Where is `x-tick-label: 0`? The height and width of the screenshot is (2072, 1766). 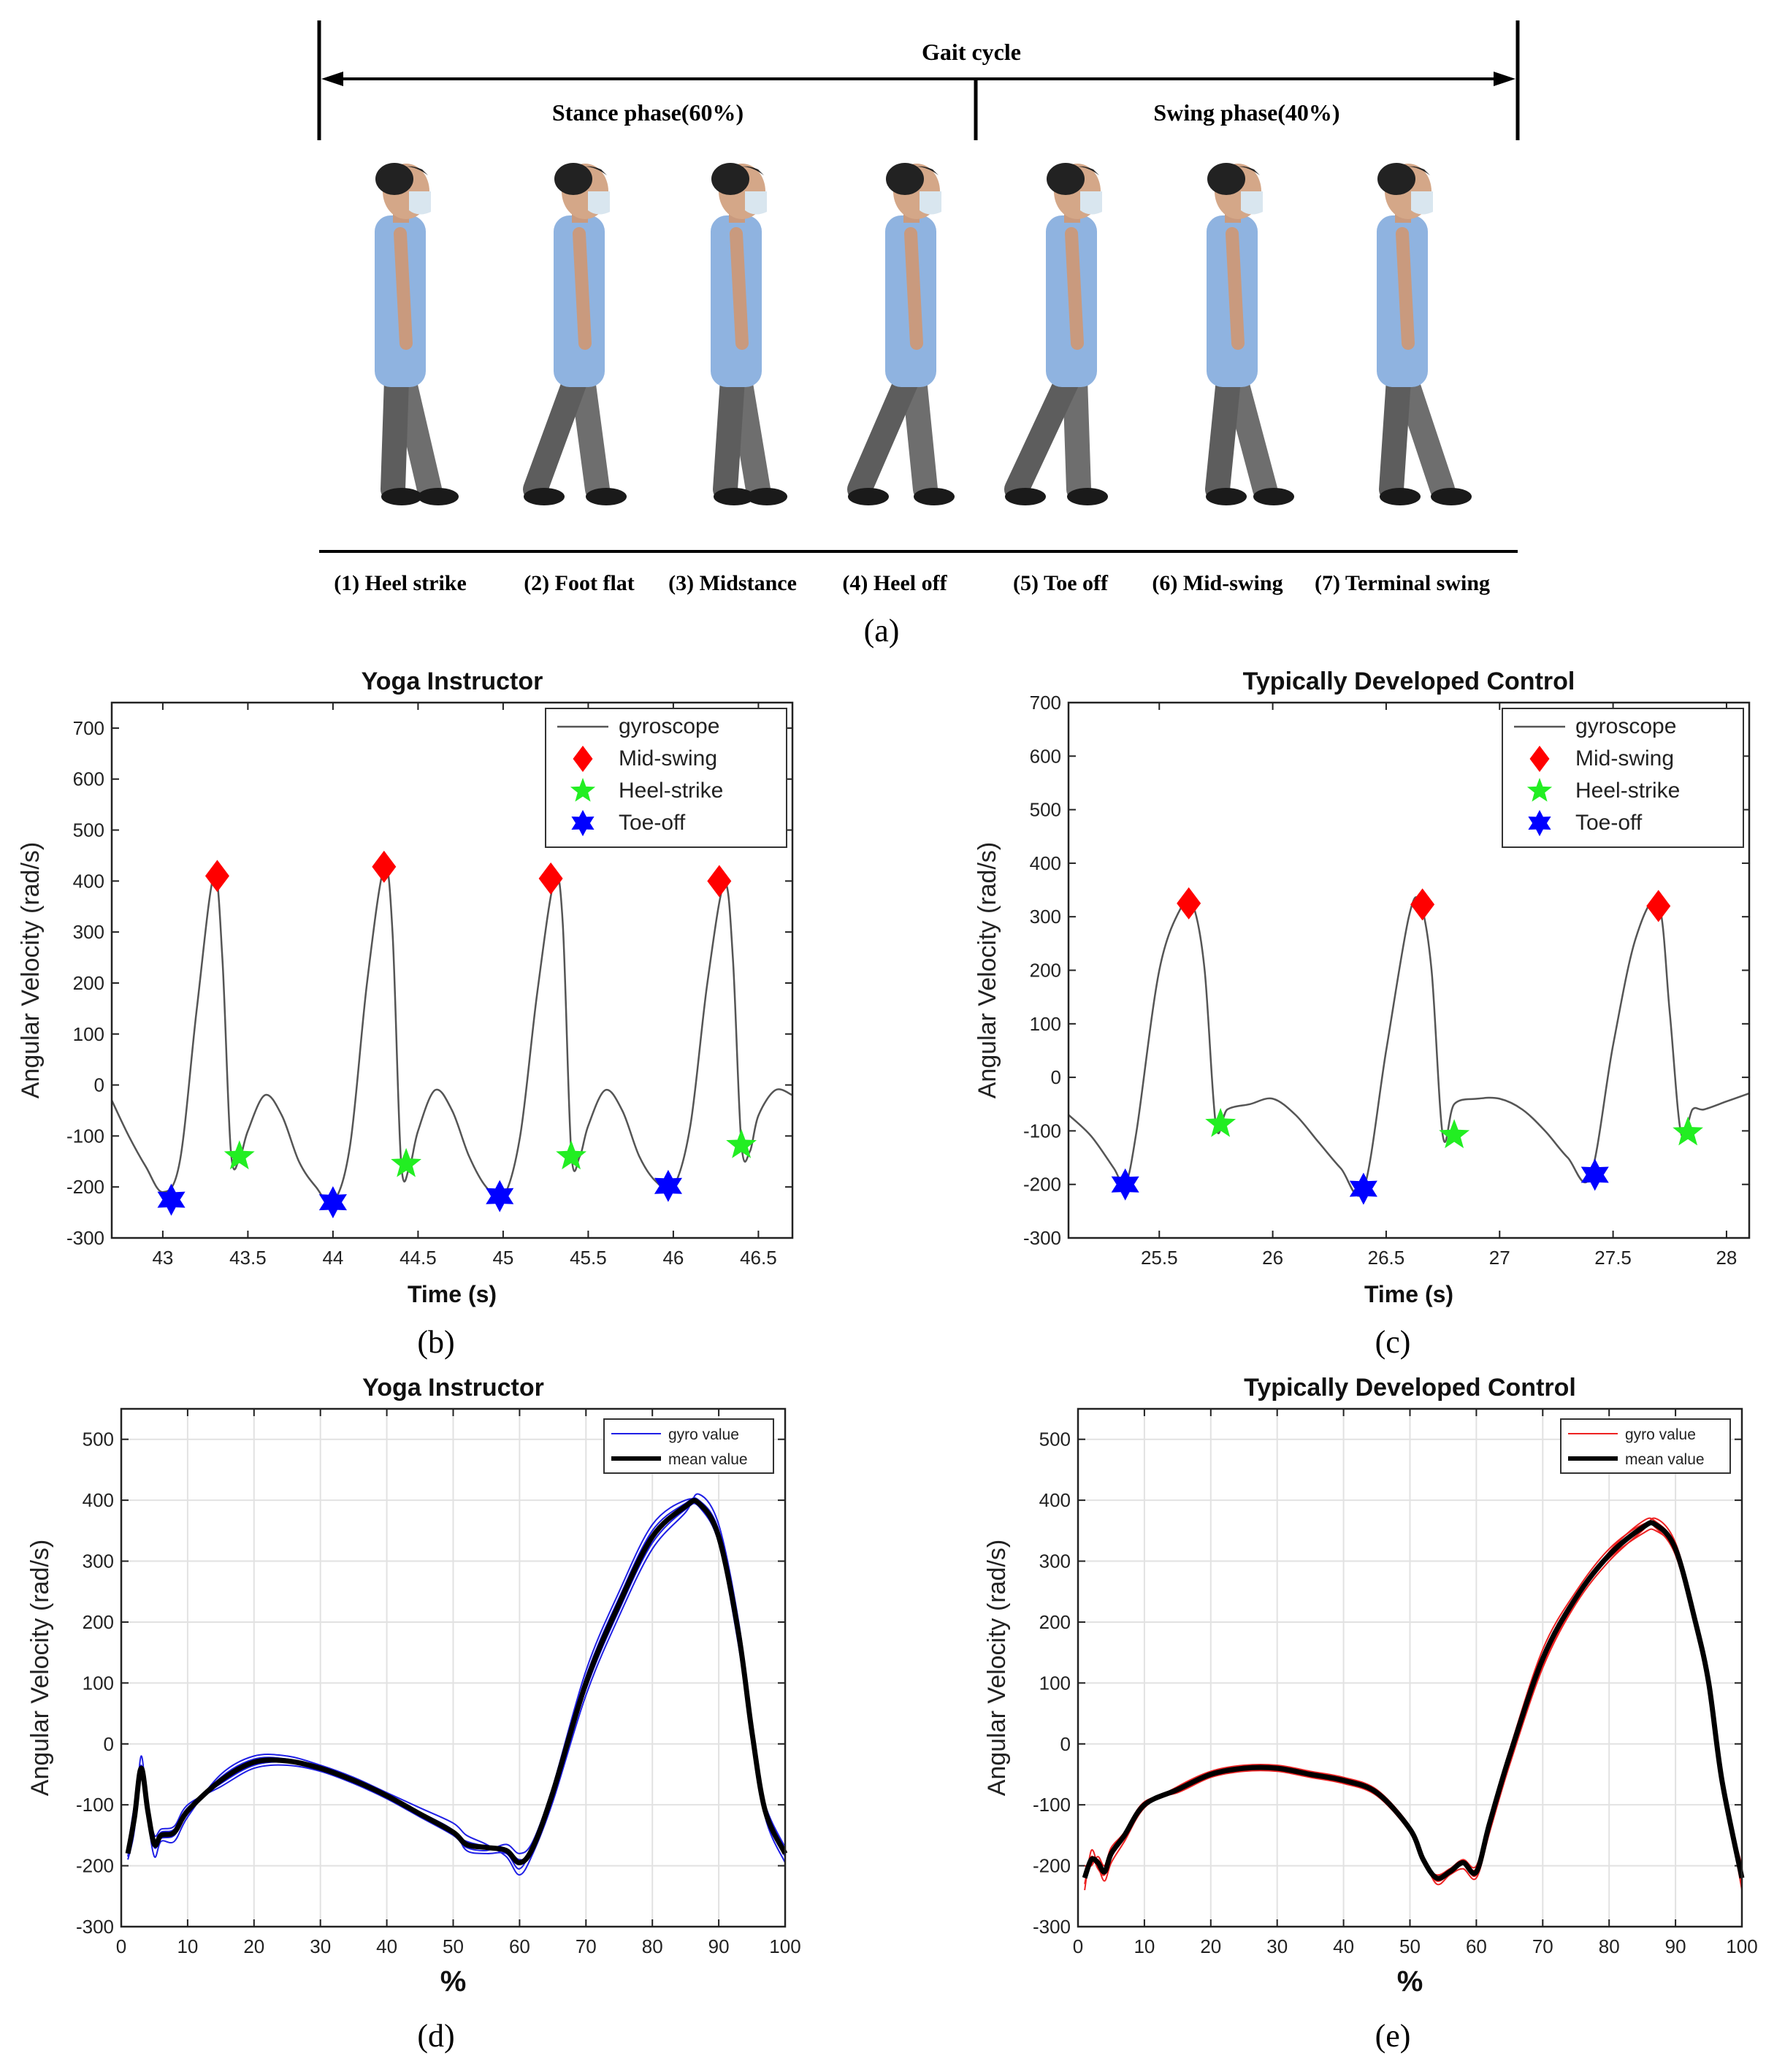
x-tick-label: 0 is located at coordinates (121, 1946).